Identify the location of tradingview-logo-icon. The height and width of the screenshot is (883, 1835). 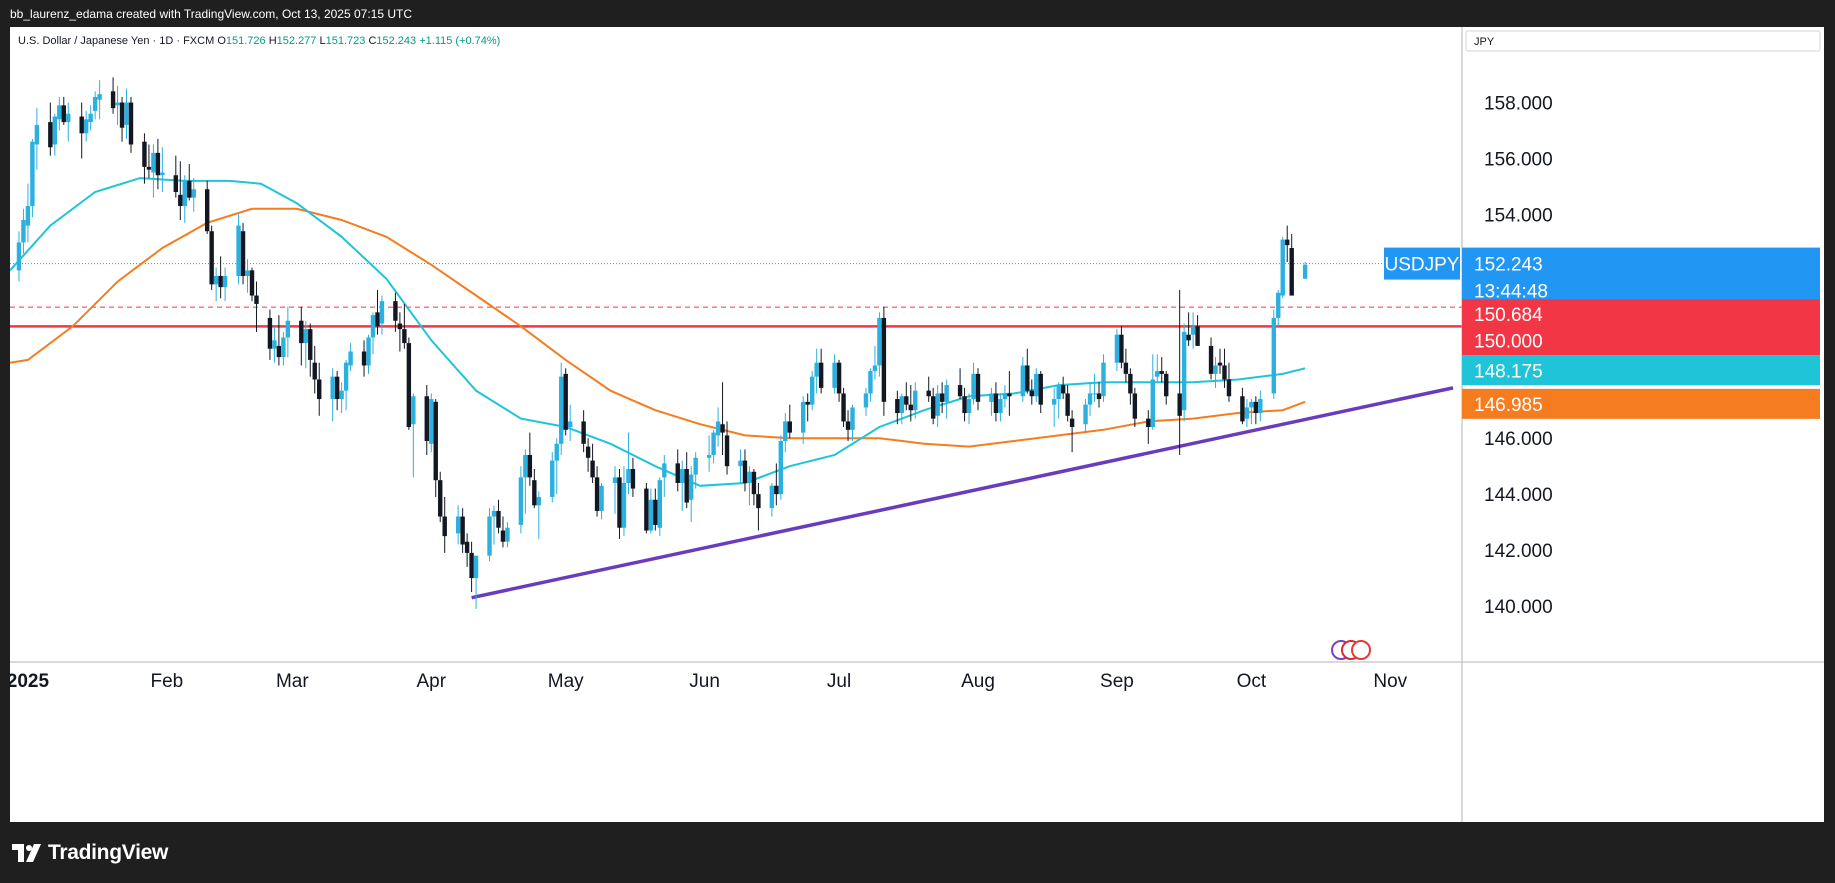
(26, 853).